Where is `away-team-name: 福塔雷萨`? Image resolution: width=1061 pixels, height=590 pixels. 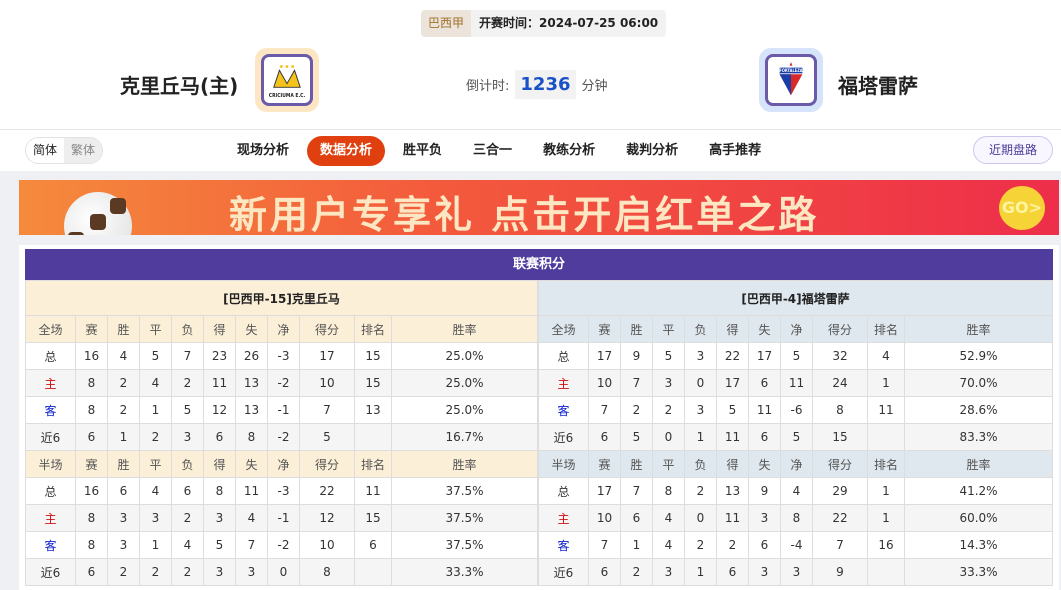
away-team-name: 福塔雷萨 is located at coordinates (878, 86).